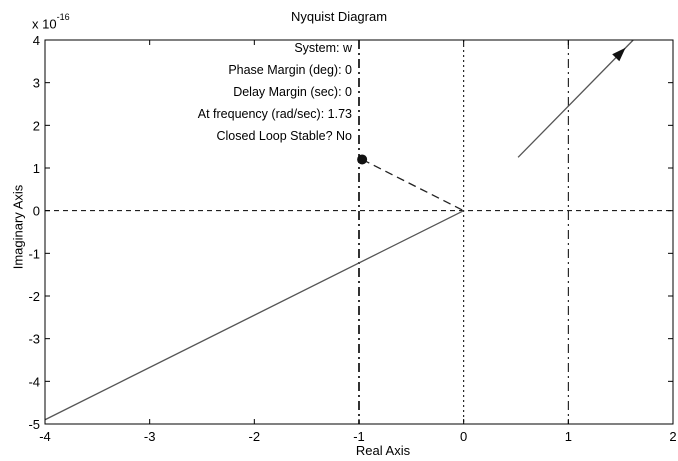 This screenshot has width=678, height=461. I want to click on y-axis-exponent: x 10-16, so click(51, 22).